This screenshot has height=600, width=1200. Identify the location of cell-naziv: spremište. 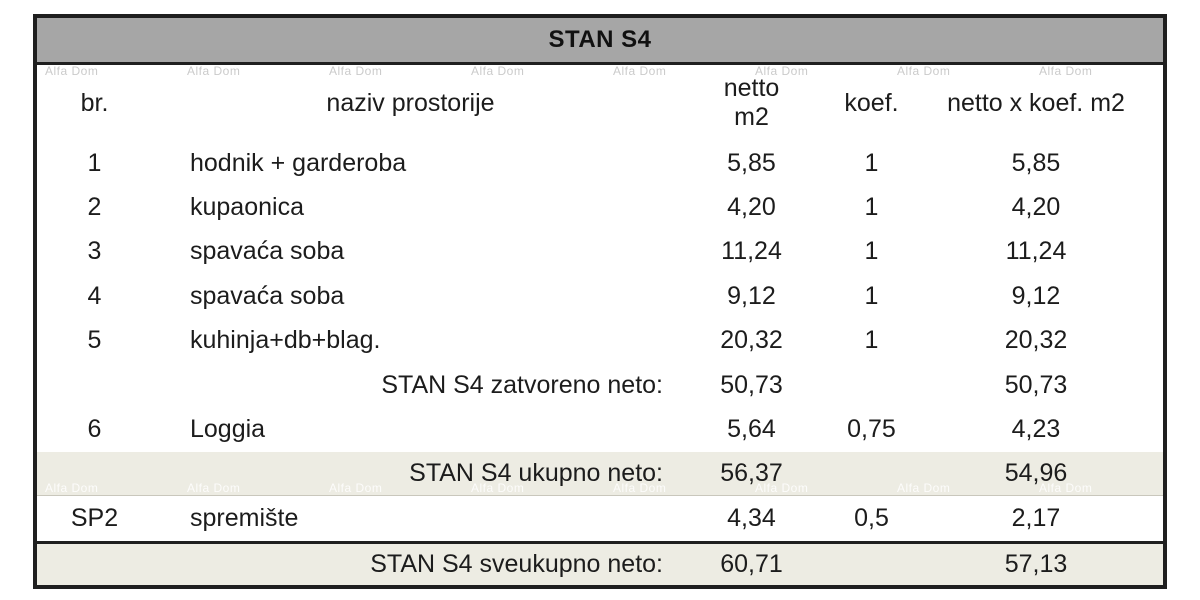
(244, 517).